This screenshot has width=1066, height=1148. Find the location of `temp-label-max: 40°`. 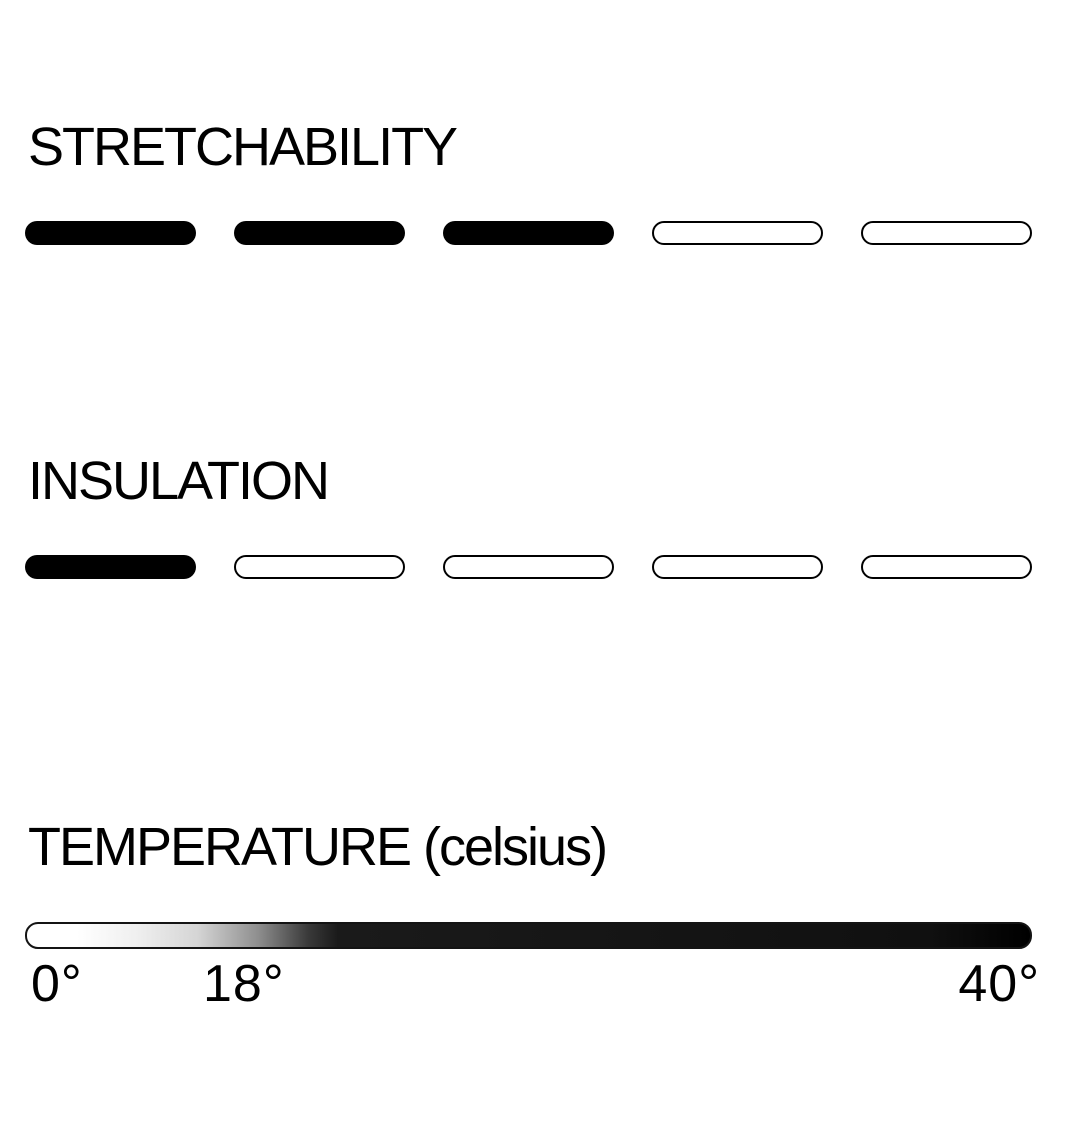

temp-label-max: 40° is located at coordinates (999, 984).